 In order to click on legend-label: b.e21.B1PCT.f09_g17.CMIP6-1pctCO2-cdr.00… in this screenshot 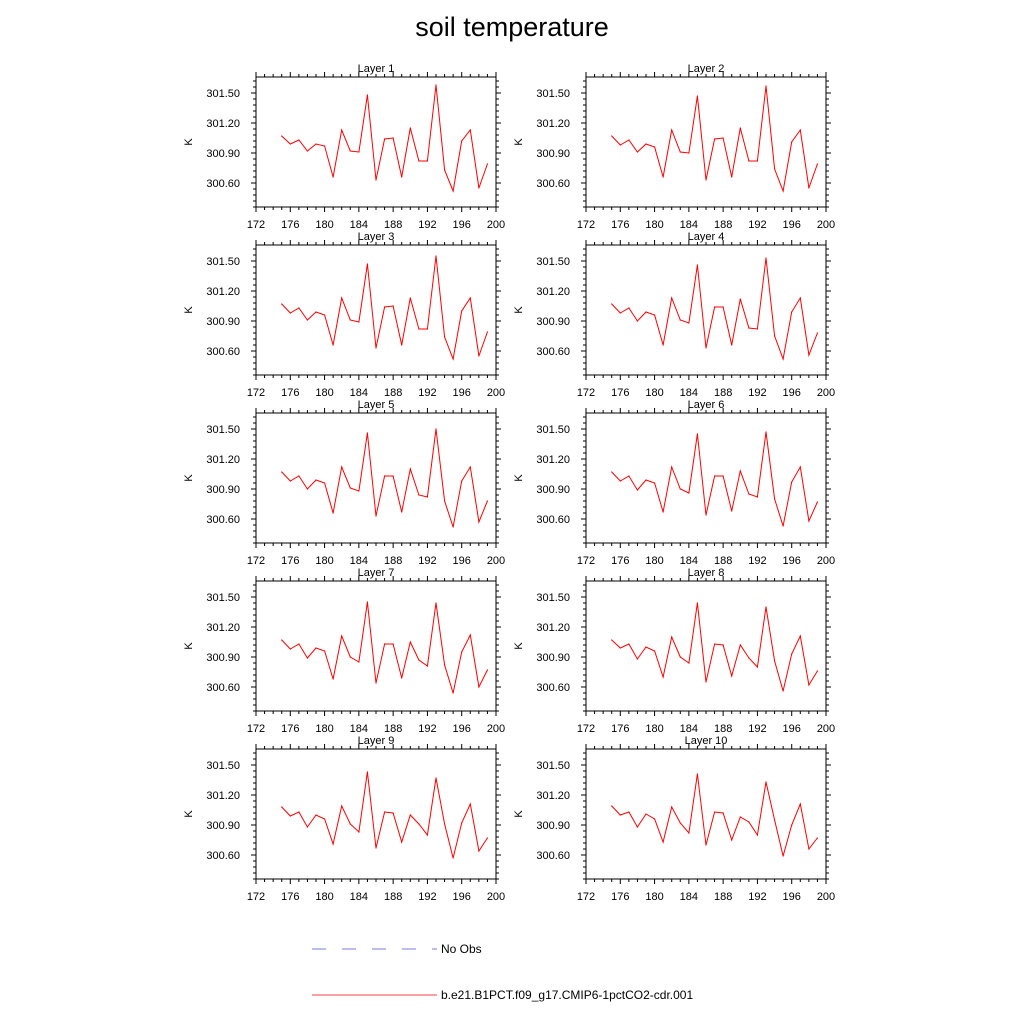, I will do `click(567, 995)`.